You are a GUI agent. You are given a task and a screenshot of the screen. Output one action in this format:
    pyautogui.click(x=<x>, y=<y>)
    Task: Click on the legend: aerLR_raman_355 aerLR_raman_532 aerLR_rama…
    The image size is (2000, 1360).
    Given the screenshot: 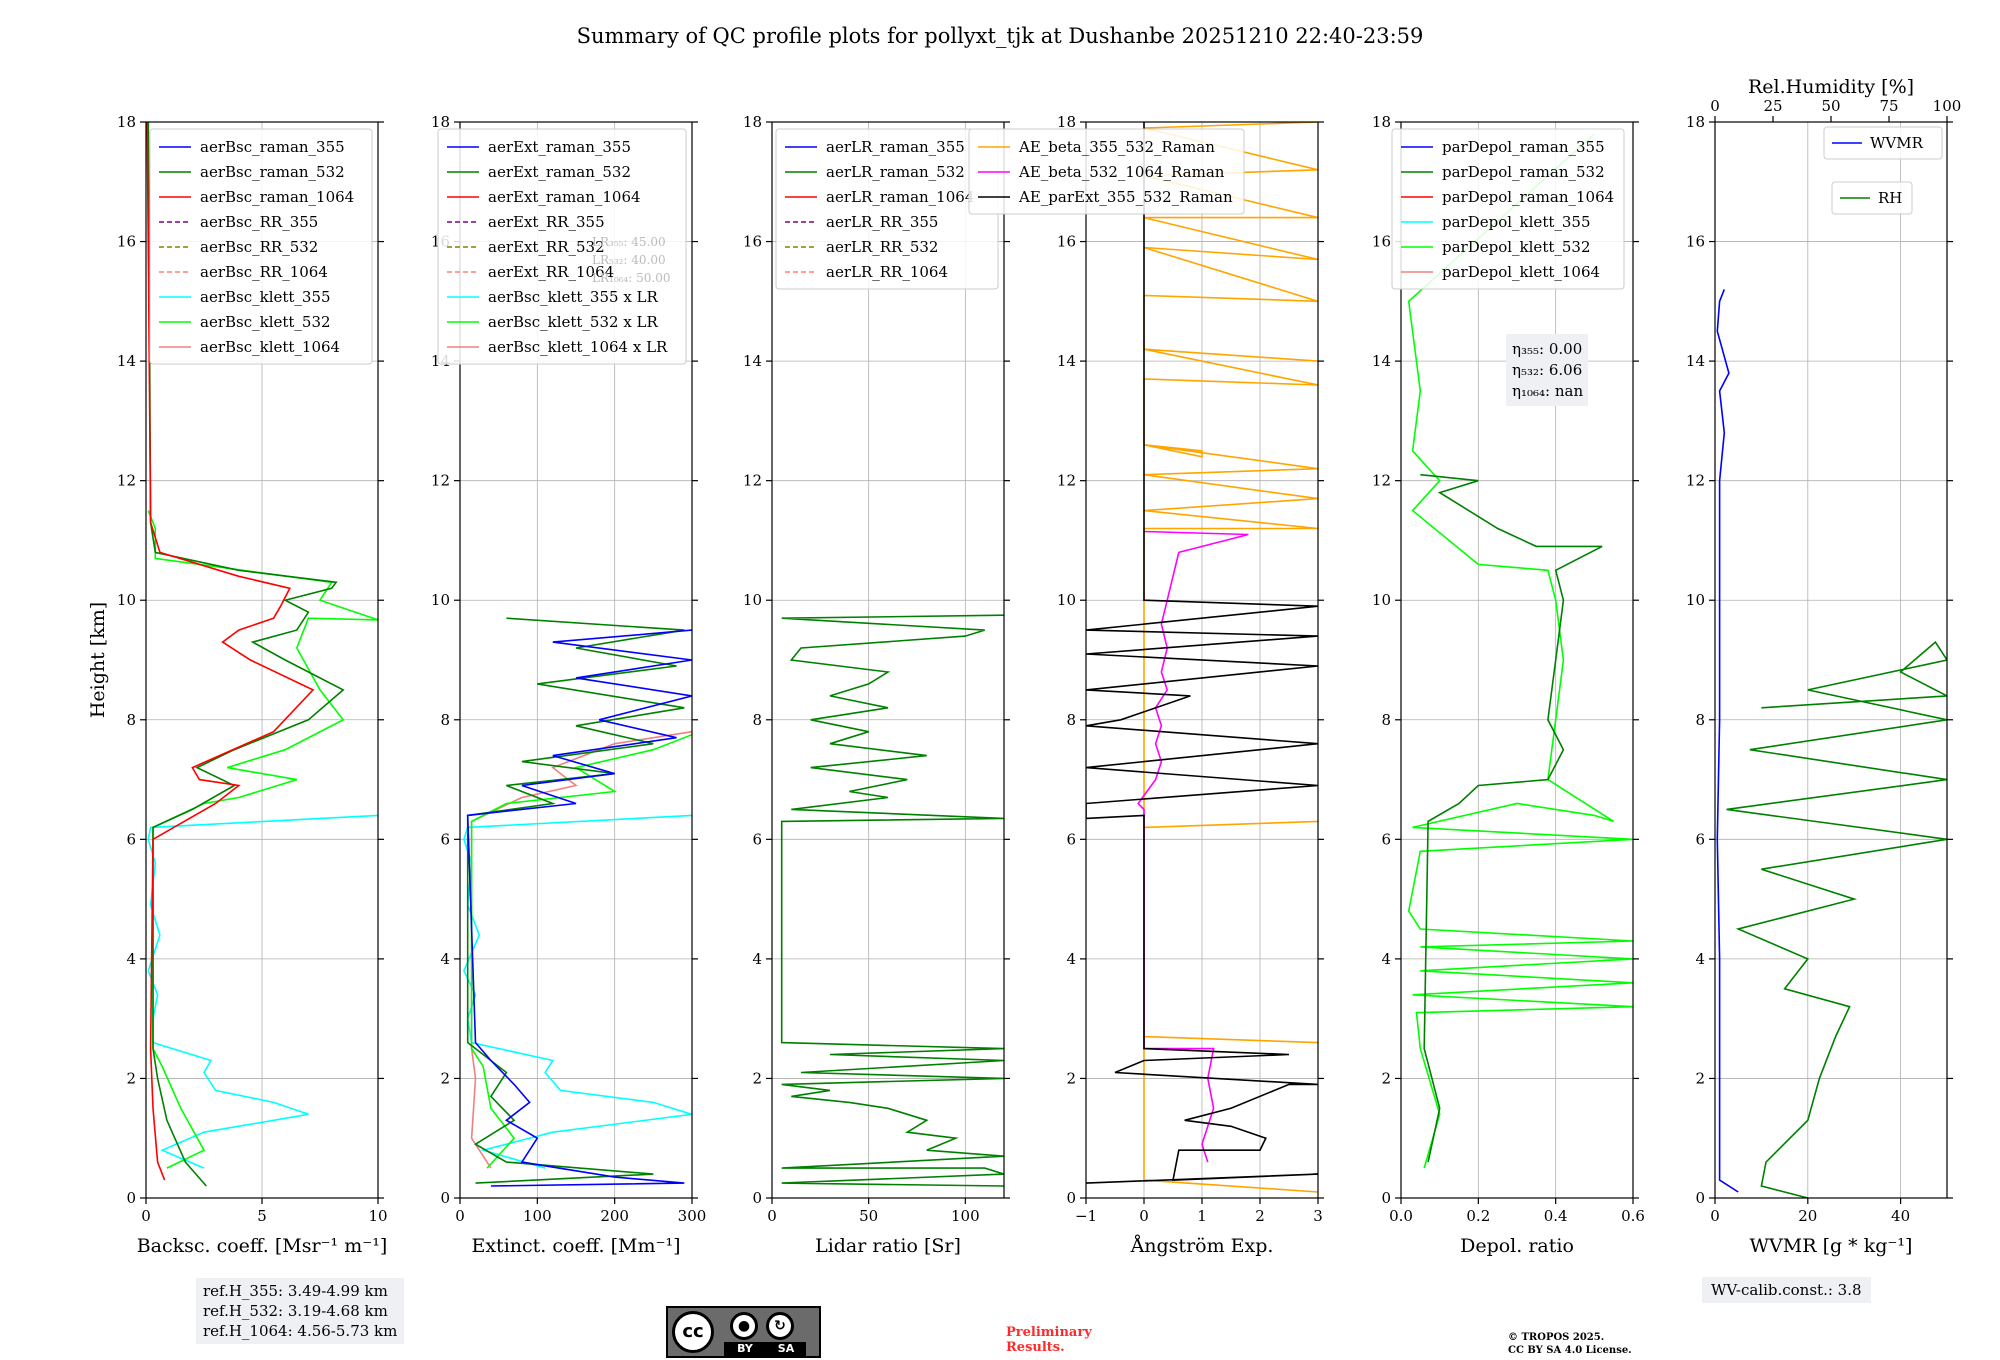 What is the action you would take?
    pyautogui.click(x=887, y=209)
    